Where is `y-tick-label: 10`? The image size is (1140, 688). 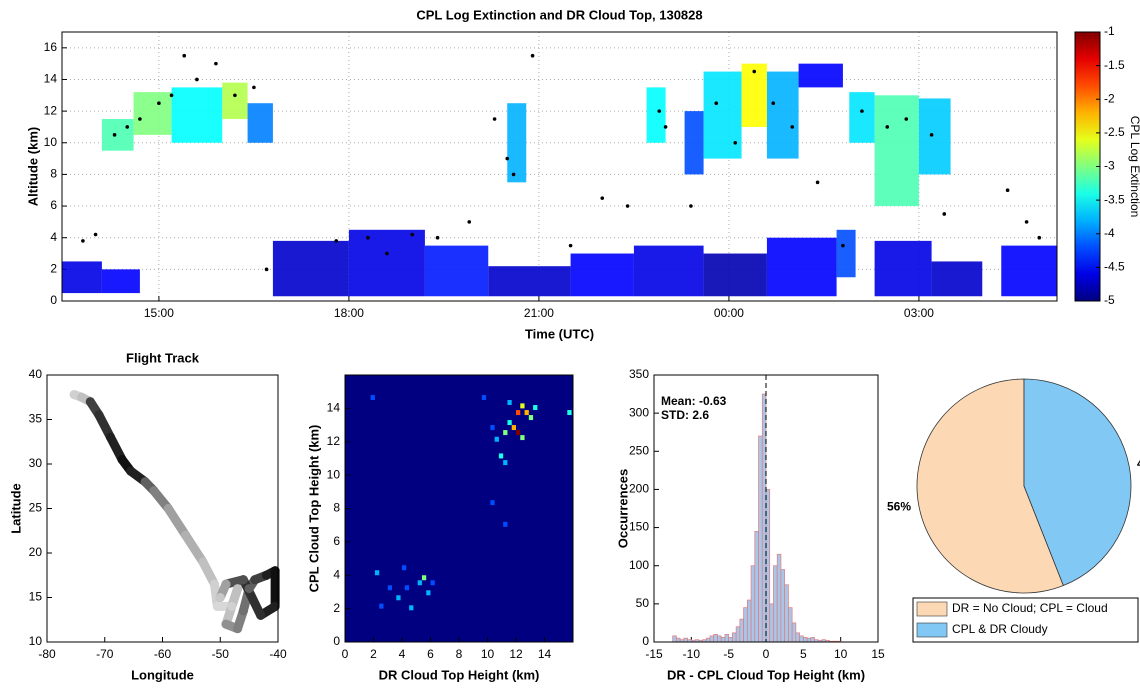 y-tick-label: 10 is located at coordinates (51, 142).